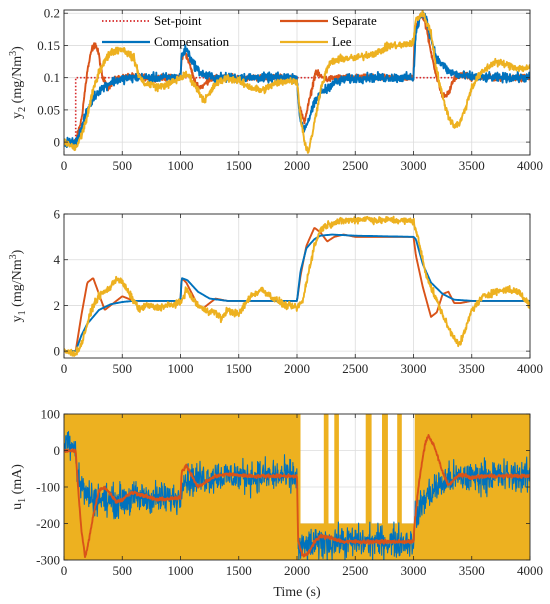 The height and width of the screenshot is (604, 550). I want to click on legend-label: Separate, so click(354, 20).